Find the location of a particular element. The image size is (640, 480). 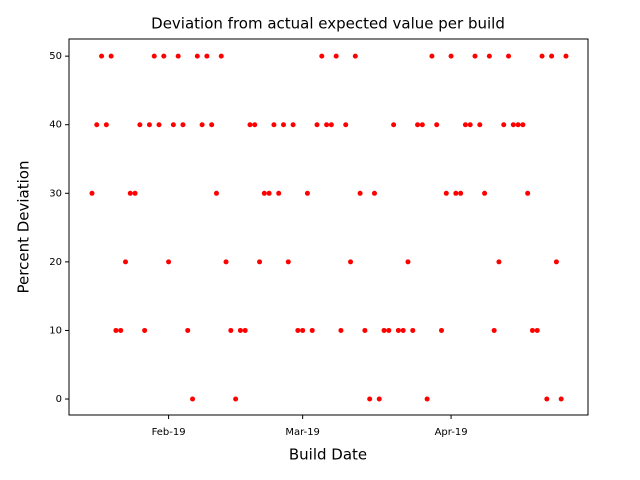

y-tick-label: 20 is located at coordinates (55, 262).